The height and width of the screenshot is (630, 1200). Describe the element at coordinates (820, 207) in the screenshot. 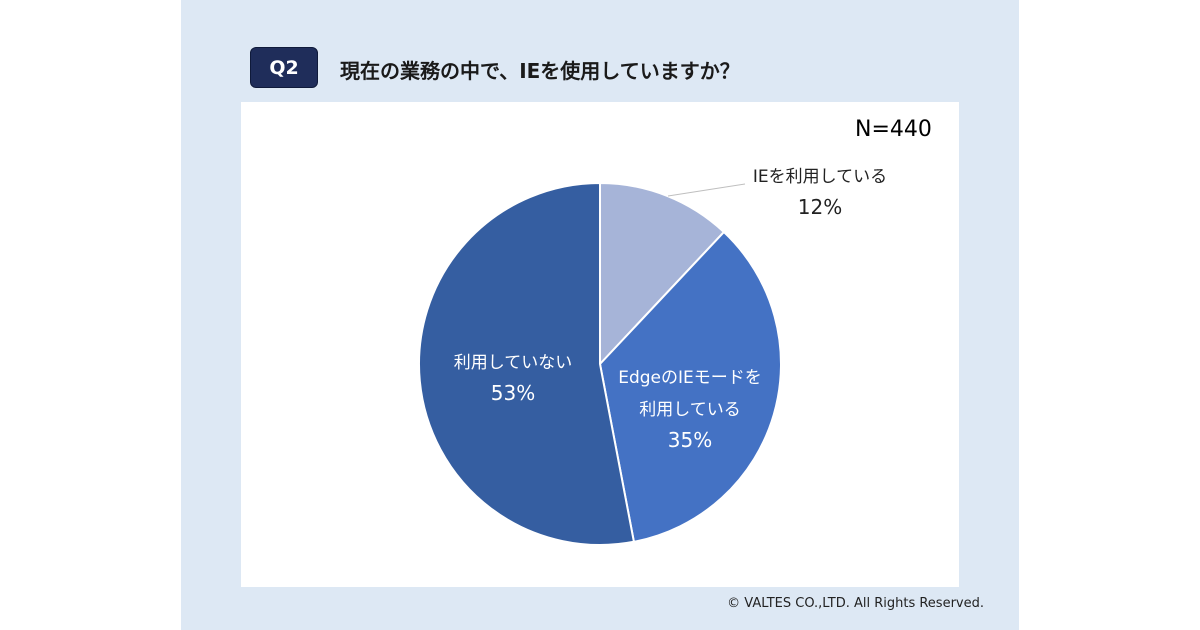

I see `slice-percent-label: 12%` at that location.